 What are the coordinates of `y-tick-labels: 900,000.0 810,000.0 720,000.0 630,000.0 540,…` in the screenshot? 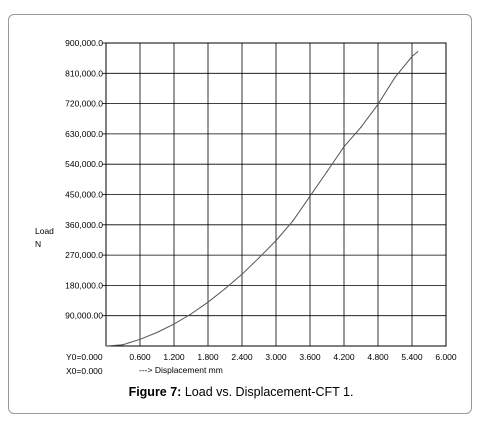 It's located at (84, 179).